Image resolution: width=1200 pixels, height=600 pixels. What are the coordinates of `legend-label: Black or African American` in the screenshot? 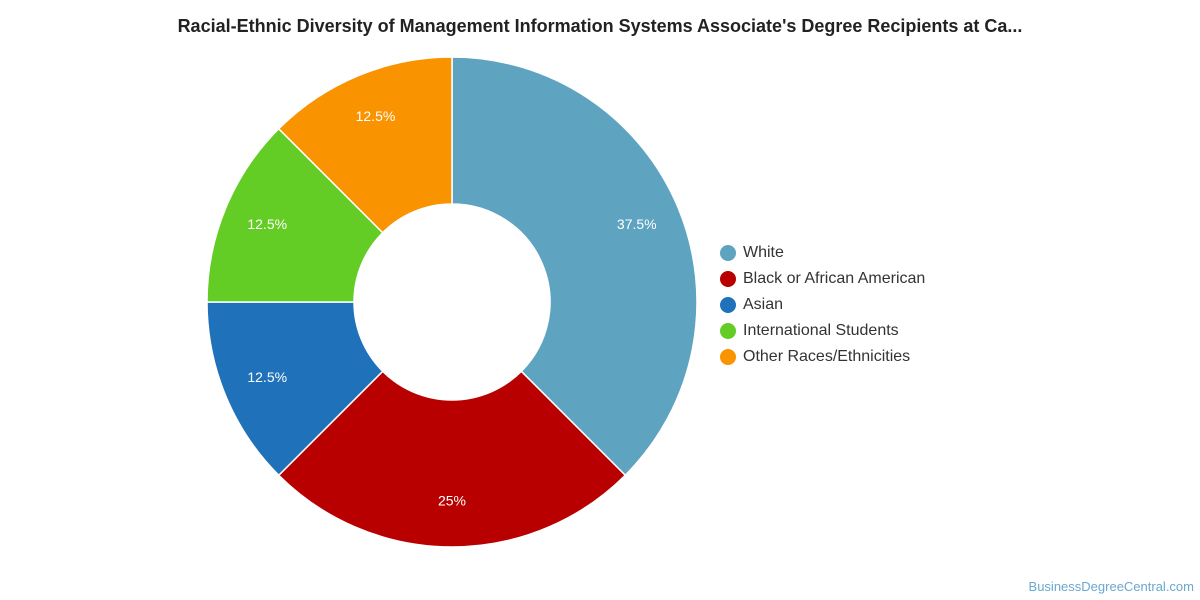 It's located at (834, 278).